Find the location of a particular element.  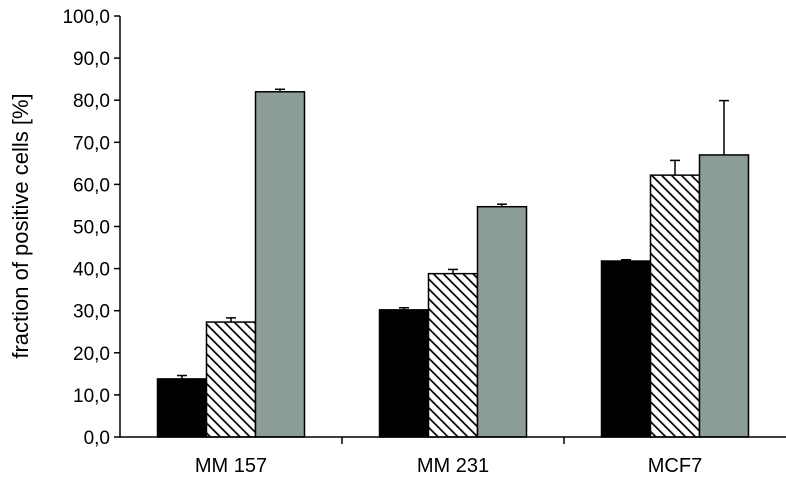

y-tick-label: 10,0 is located at coordinates (91, 396).